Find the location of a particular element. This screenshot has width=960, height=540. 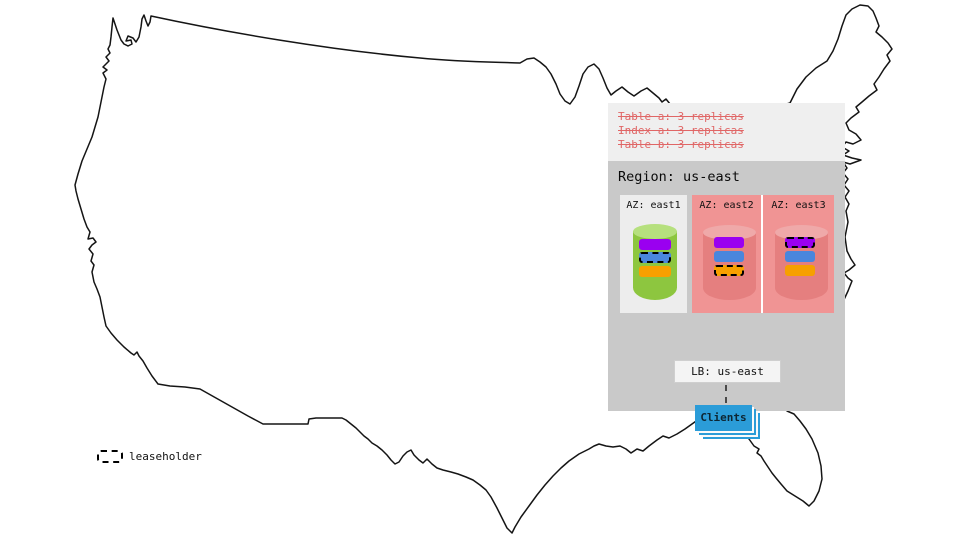

load-balancer-box: LB: us-east is located at coordinates (727, 371).